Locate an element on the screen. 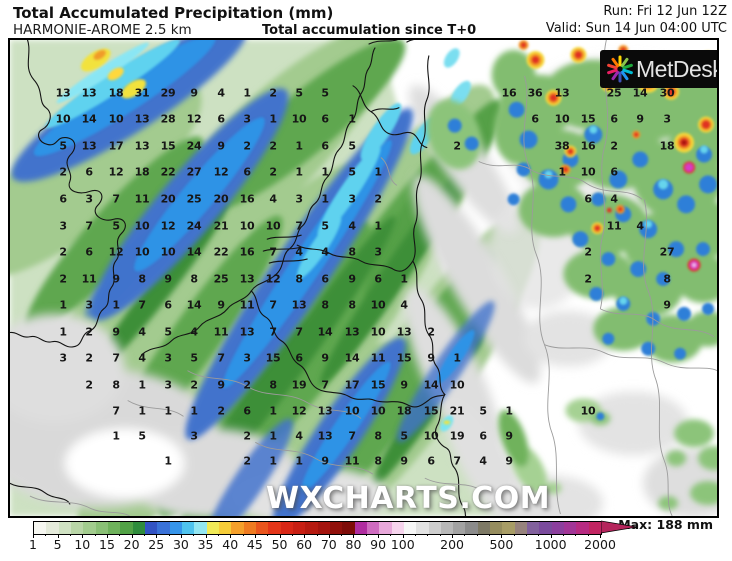  colorbar-label: 35 is located at coordinates (205, 544).